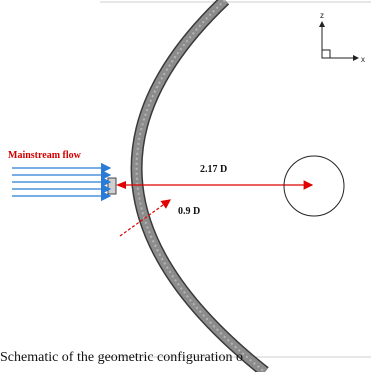 Image resolution: width=371 pixels, height=372 pixels. Describe the element at coordinates (121, 185) in the screenshot. I see `center-distance-arrow-left` at that location.